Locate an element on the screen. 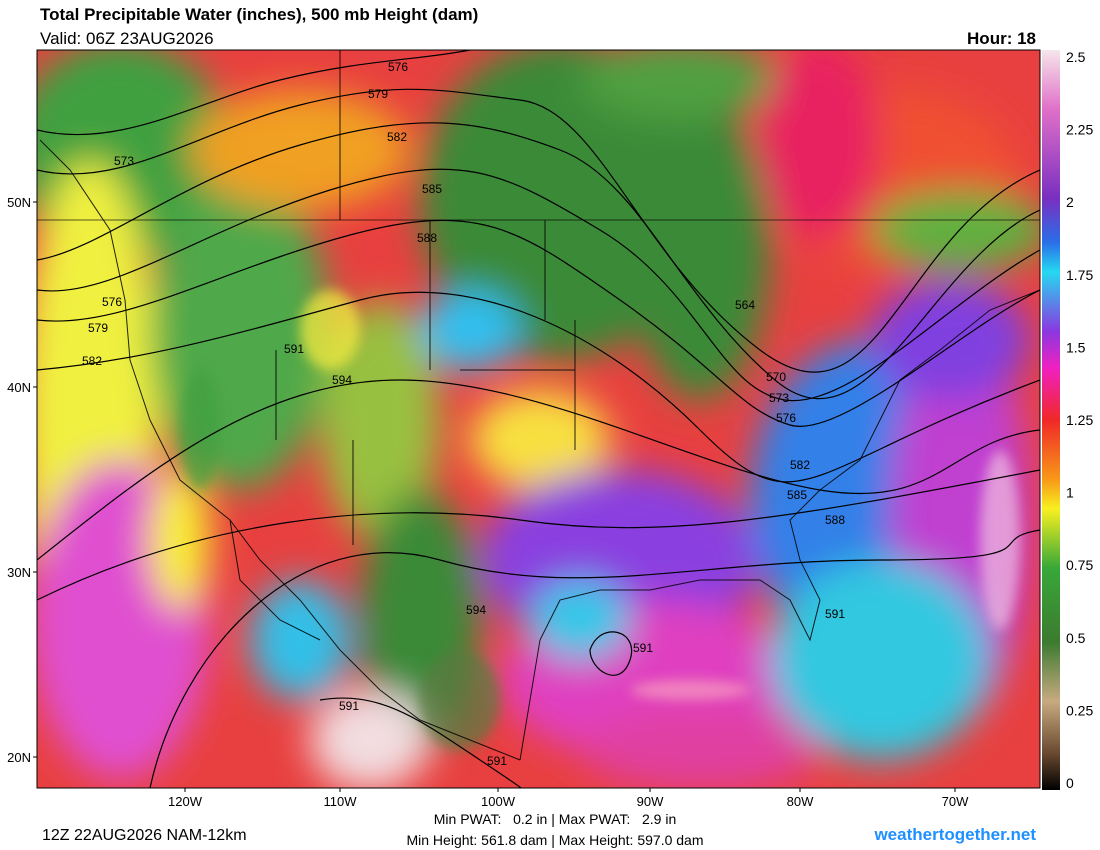 The image size is (1100, 850). lon-label: 100W is located at coordinates (498, 801).